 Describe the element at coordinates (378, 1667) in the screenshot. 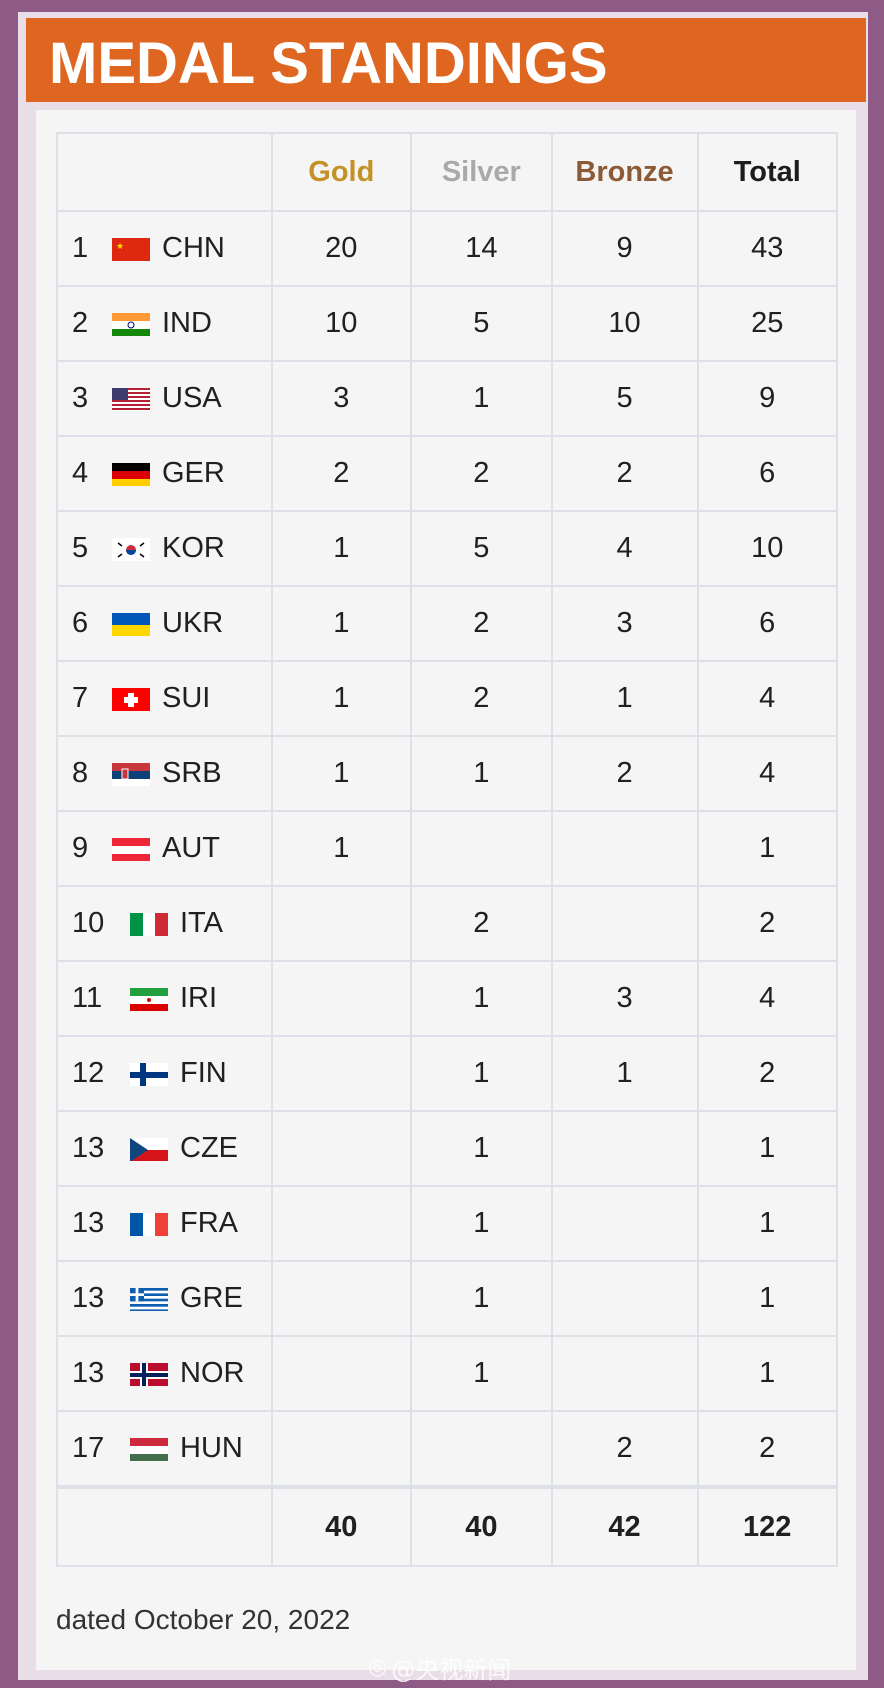

I see `weibo-icon: ◎` at that location.